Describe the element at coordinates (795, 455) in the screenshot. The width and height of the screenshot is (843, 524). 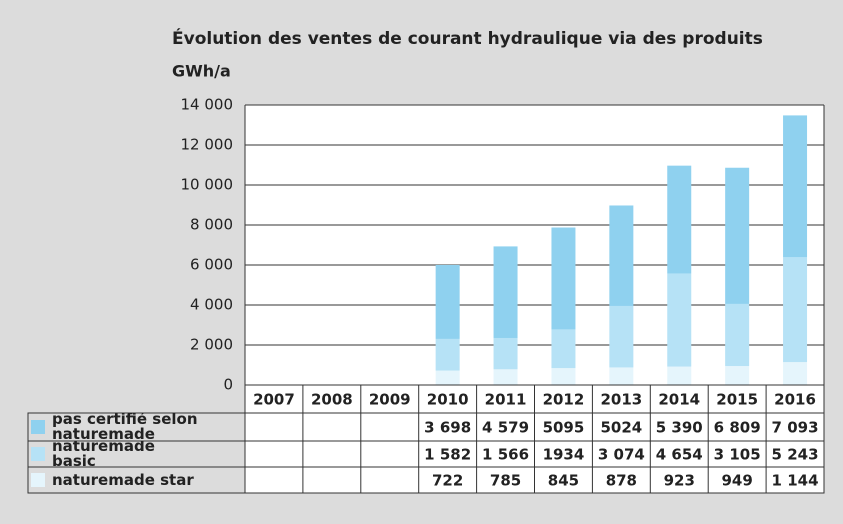
I see `data-label: 5 243` at that location.